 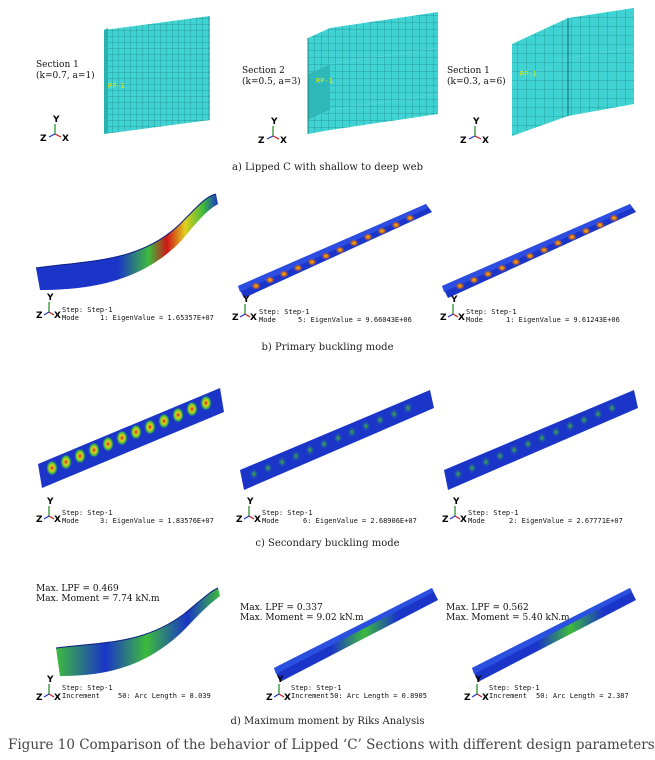 What do you see at coordinates (271, 82) in the screenshot?
I see `section-params: (k=0.5, a=3)` at bounding box center [271, 82].